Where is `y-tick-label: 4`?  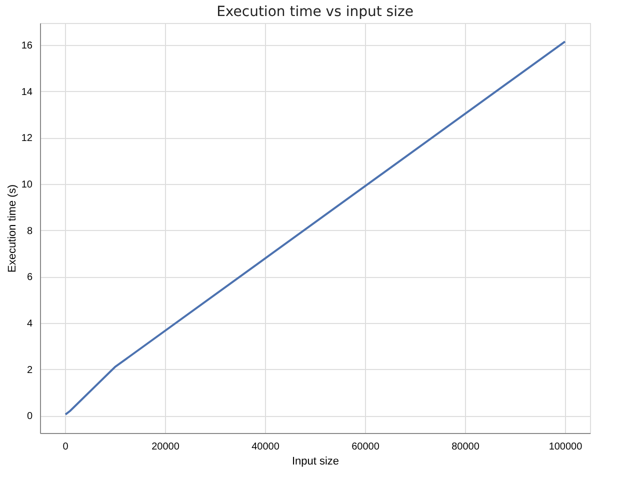
y-tick-label: 4 is located at coordinates (29, 324).